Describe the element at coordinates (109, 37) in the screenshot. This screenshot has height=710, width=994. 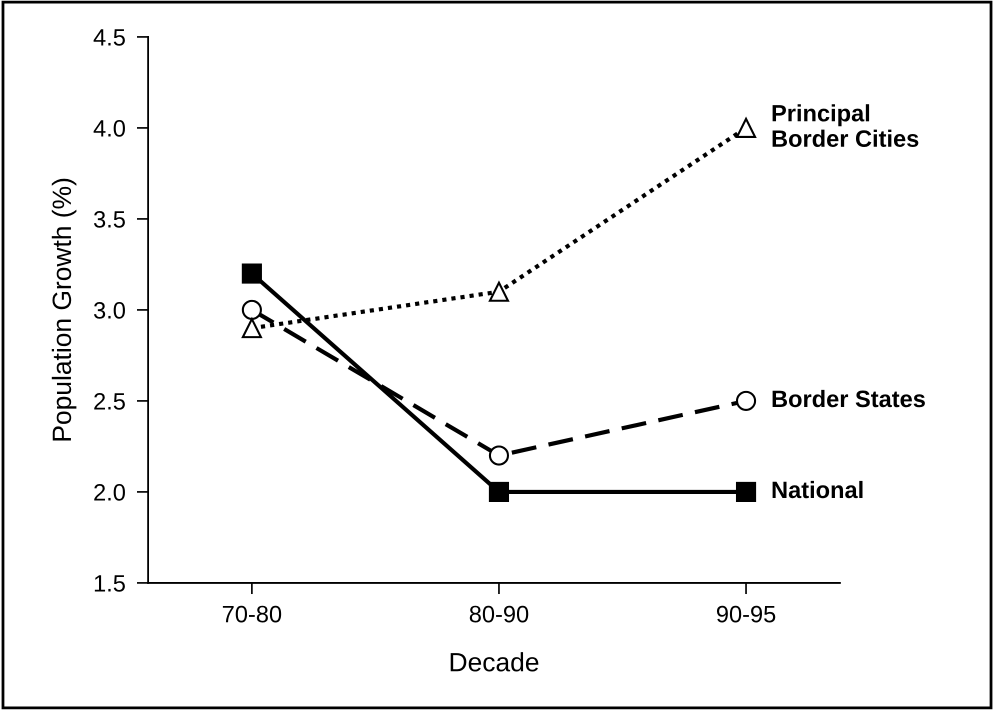
I see `y-tick-label: 4.5` at that location.